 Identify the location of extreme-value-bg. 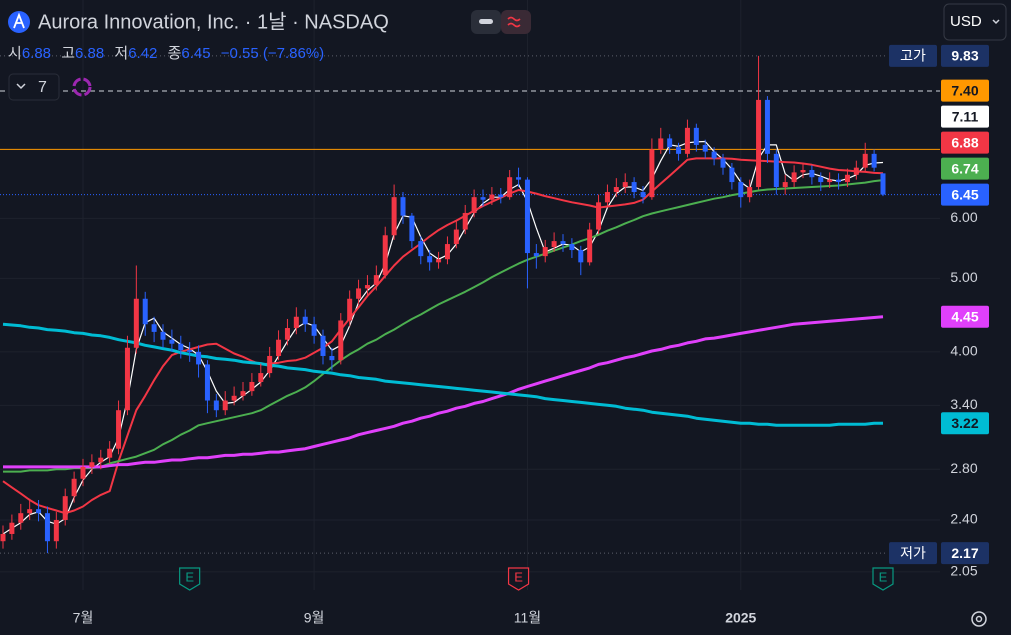
(965, 55).